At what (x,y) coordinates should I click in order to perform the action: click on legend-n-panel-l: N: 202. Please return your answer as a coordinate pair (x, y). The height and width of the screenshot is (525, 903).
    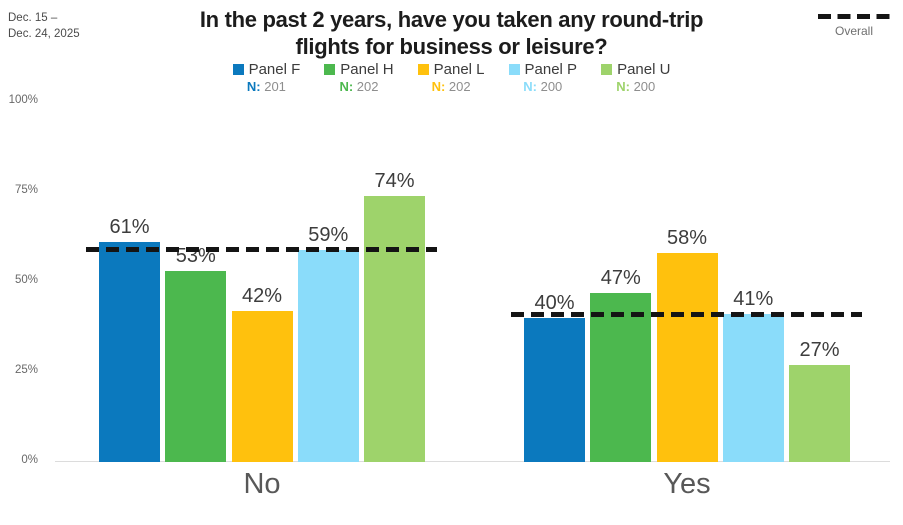
    Looking at the image, I should click on (451, 86).